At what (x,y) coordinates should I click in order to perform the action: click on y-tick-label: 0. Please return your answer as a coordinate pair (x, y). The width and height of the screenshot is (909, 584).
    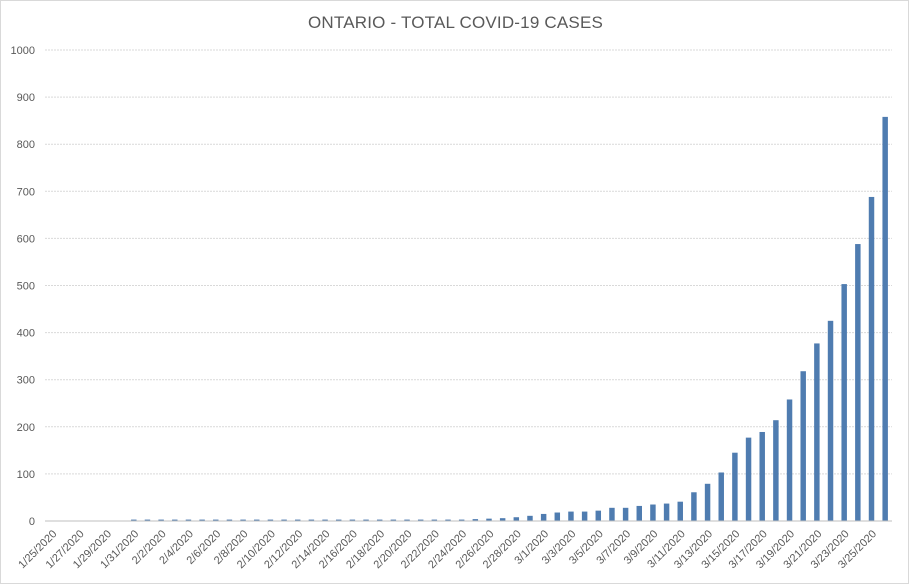
    Looking at the image, I should click on (32, 522).